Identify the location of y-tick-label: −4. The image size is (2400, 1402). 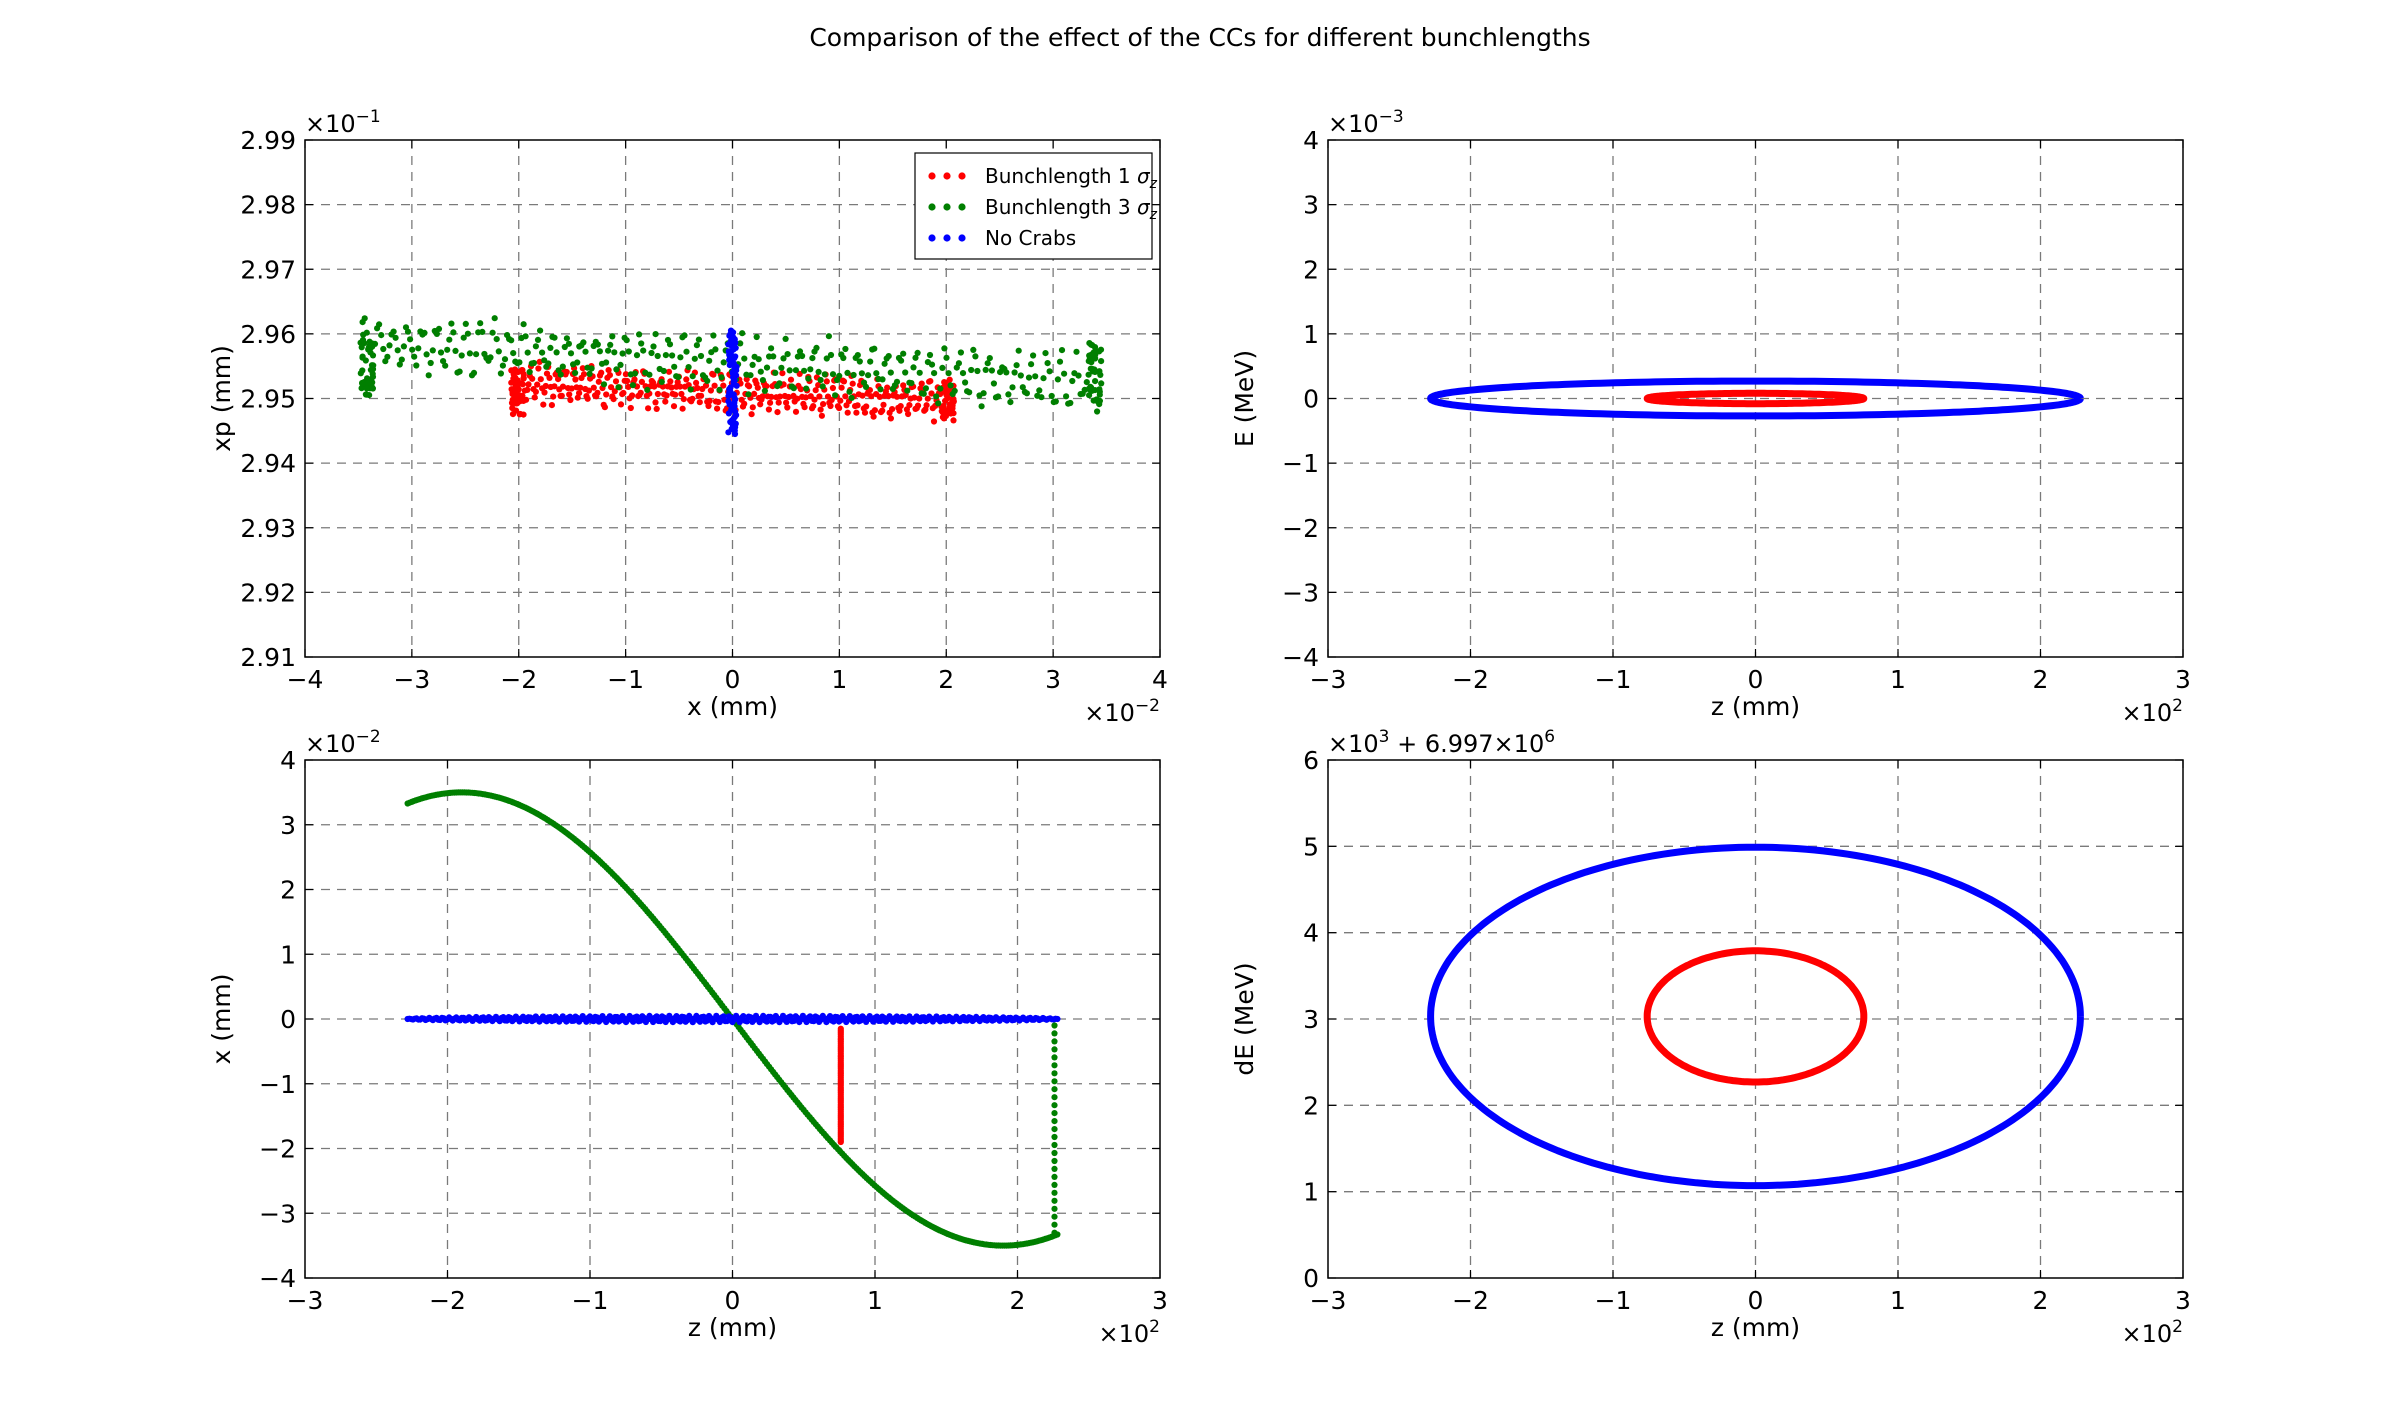
(277, 1278).